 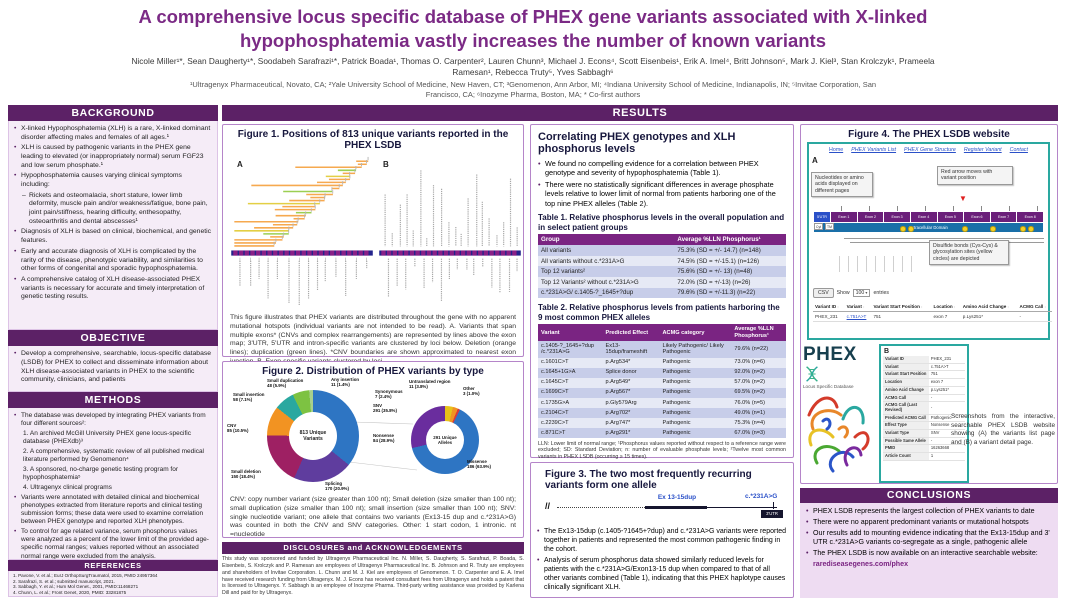 I want to click on table-cell: 73.0% (n=6), so click(x=758, y=362).